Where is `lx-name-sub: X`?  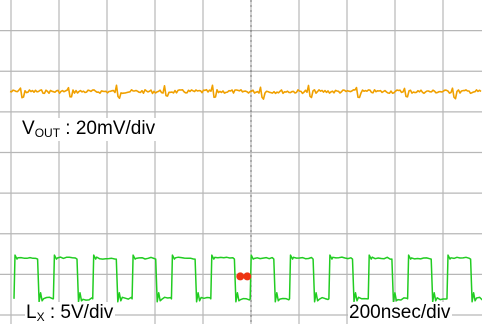 lx-name-sub: X is located at coordinates (40, 317).